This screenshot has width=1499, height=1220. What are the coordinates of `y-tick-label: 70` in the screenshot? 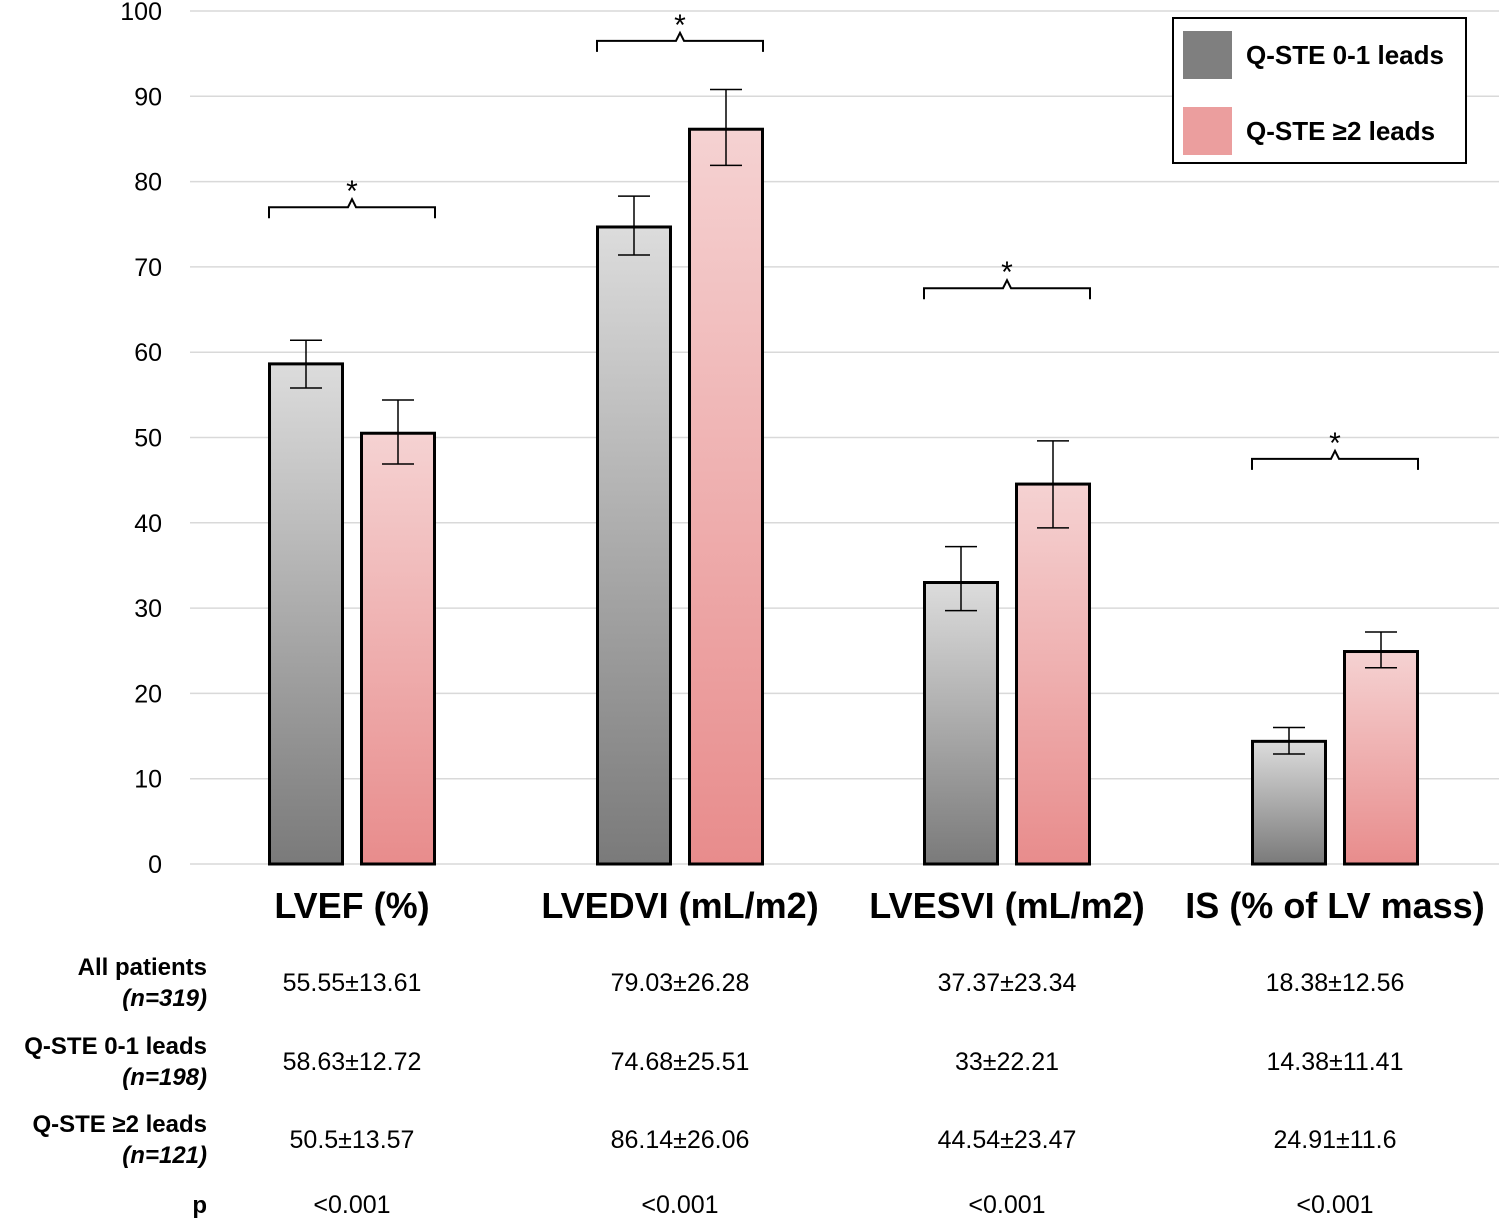 It's located at (148, 268).